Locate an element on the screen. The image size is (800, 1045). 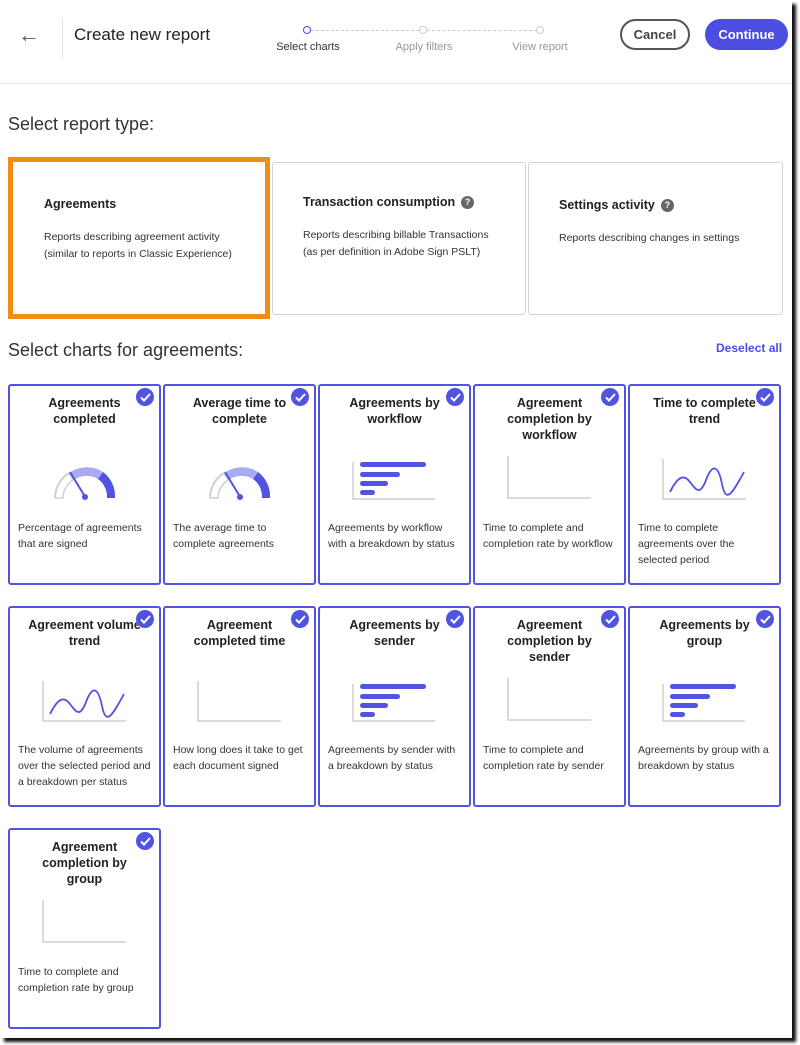
step-apply-filters: Apply filters is located at coordinates (424, 47).